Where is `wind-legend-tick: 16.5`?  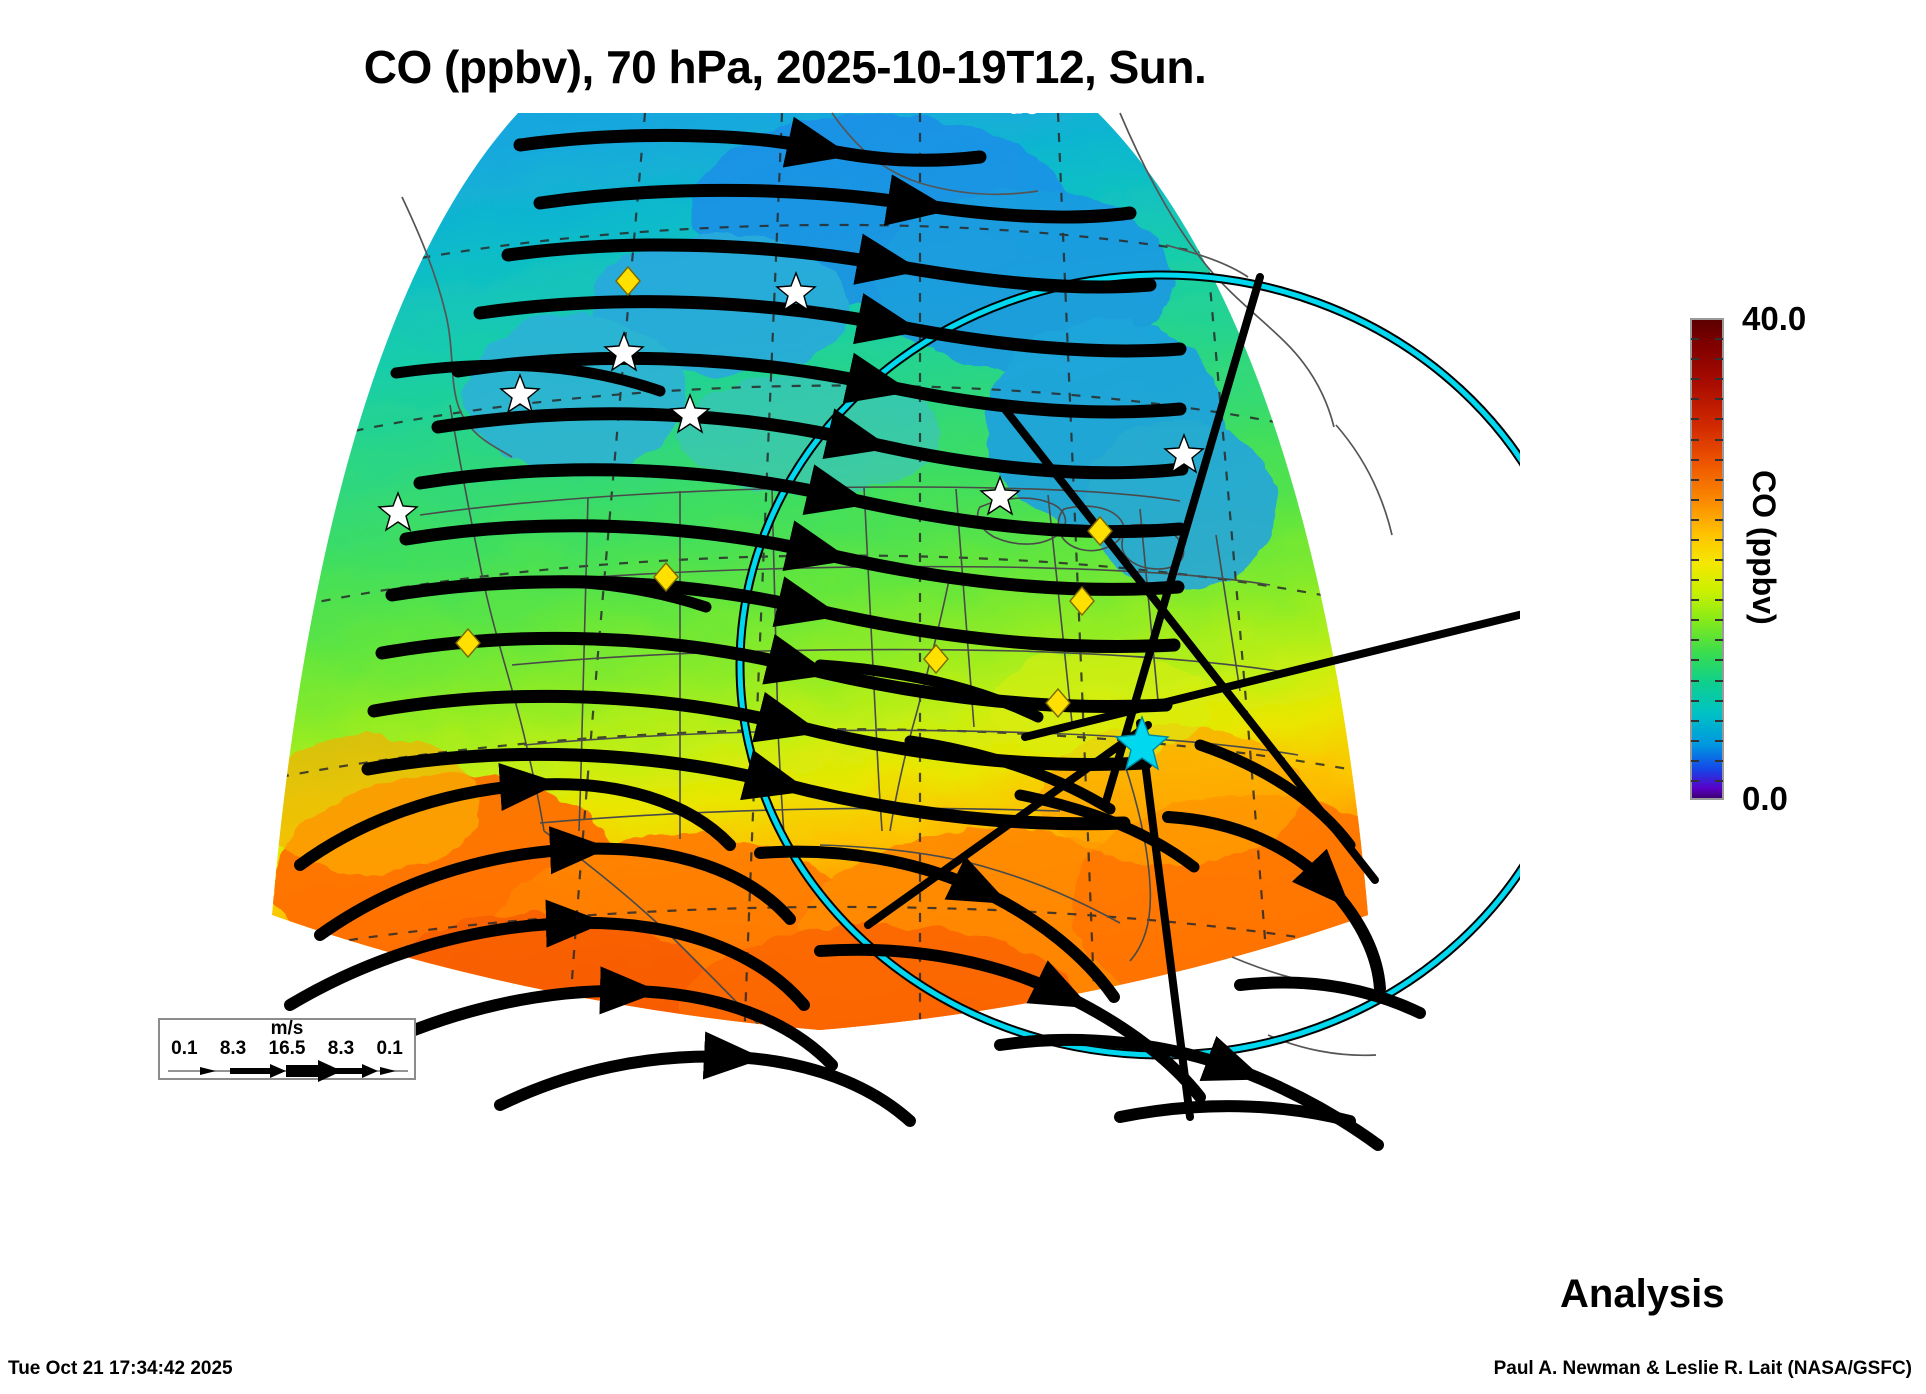 wind-legend-tick: 16.5 is located at coordinates (287, 1048).